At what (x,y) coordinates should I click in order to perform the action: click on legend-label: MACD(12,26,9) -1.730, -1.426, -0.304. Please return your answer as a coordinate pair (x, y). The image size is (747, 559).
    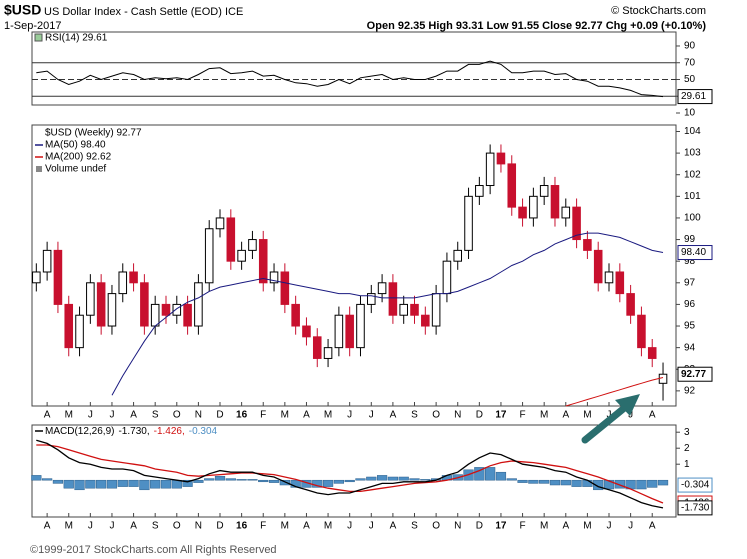
    Looking at the image, I should click on (131, 431).